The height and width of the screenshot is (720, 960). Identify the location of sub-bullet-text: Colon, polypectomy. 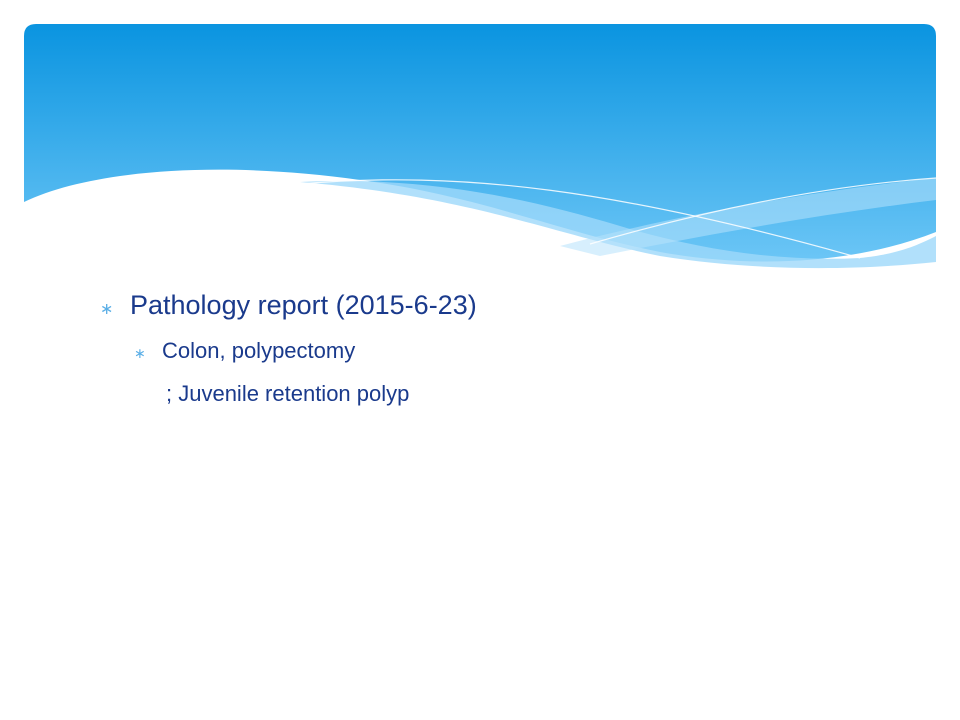
(259, 350).